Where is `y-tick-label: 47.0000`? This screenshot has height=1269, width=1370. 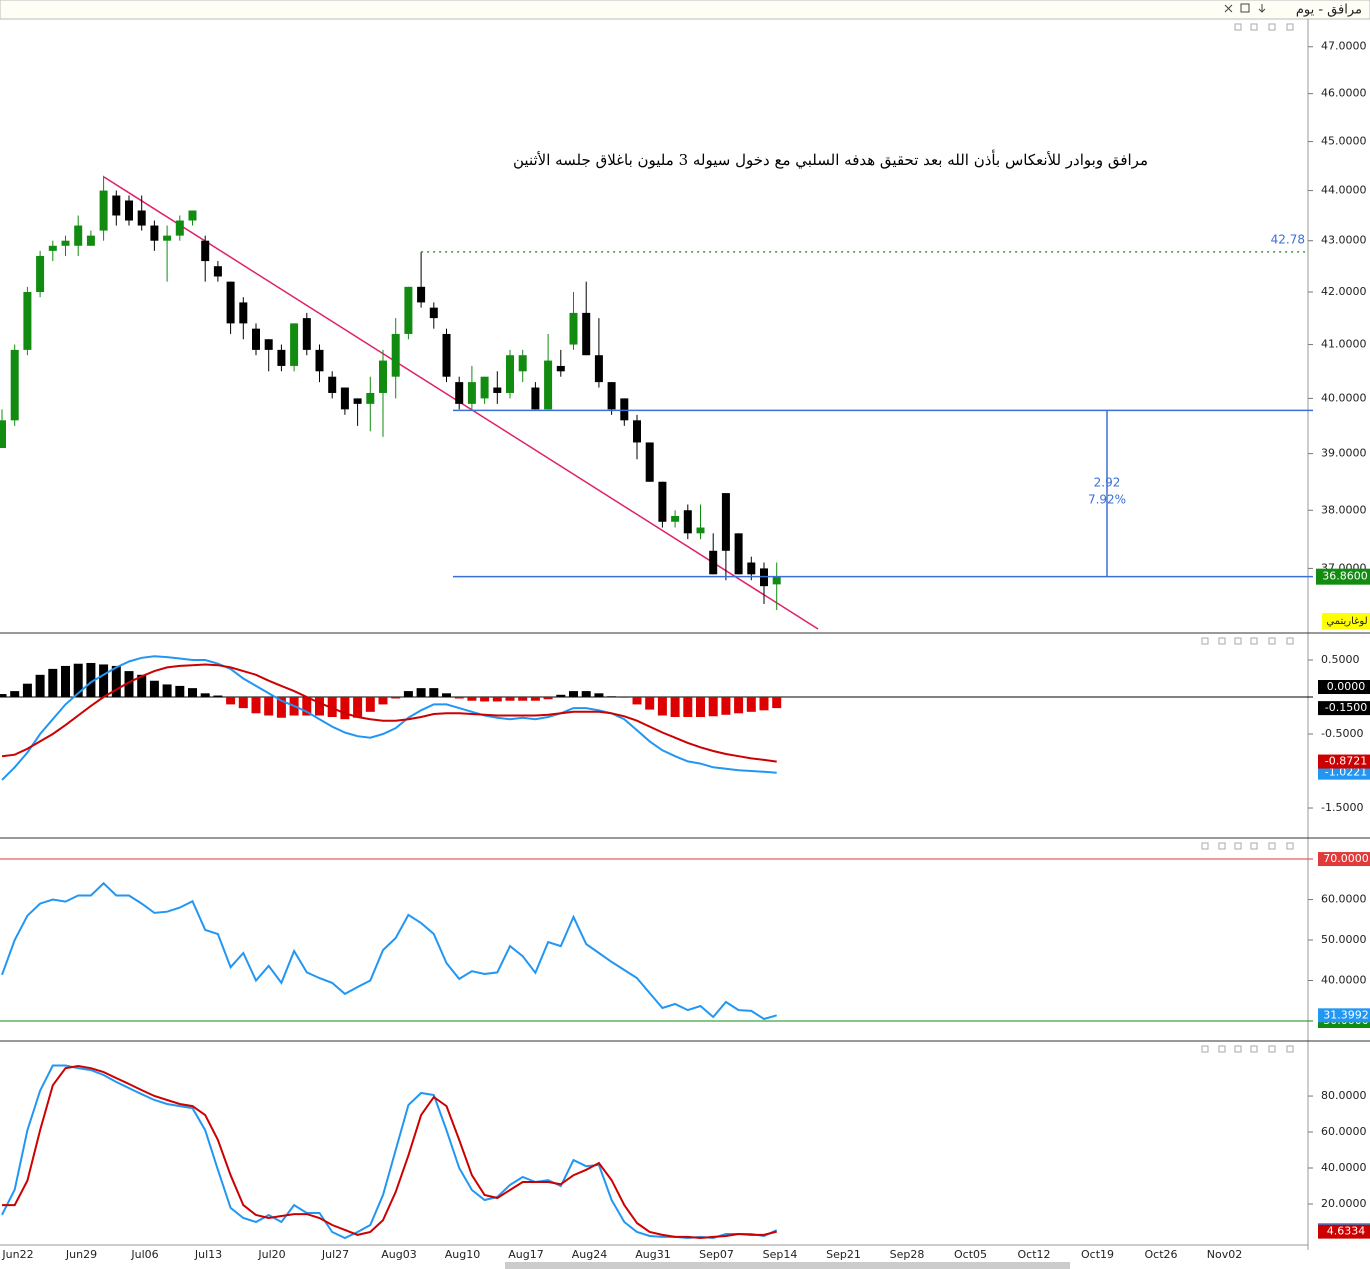 y-tick-label: 47.0000 is located at coordinates (1344, 46).